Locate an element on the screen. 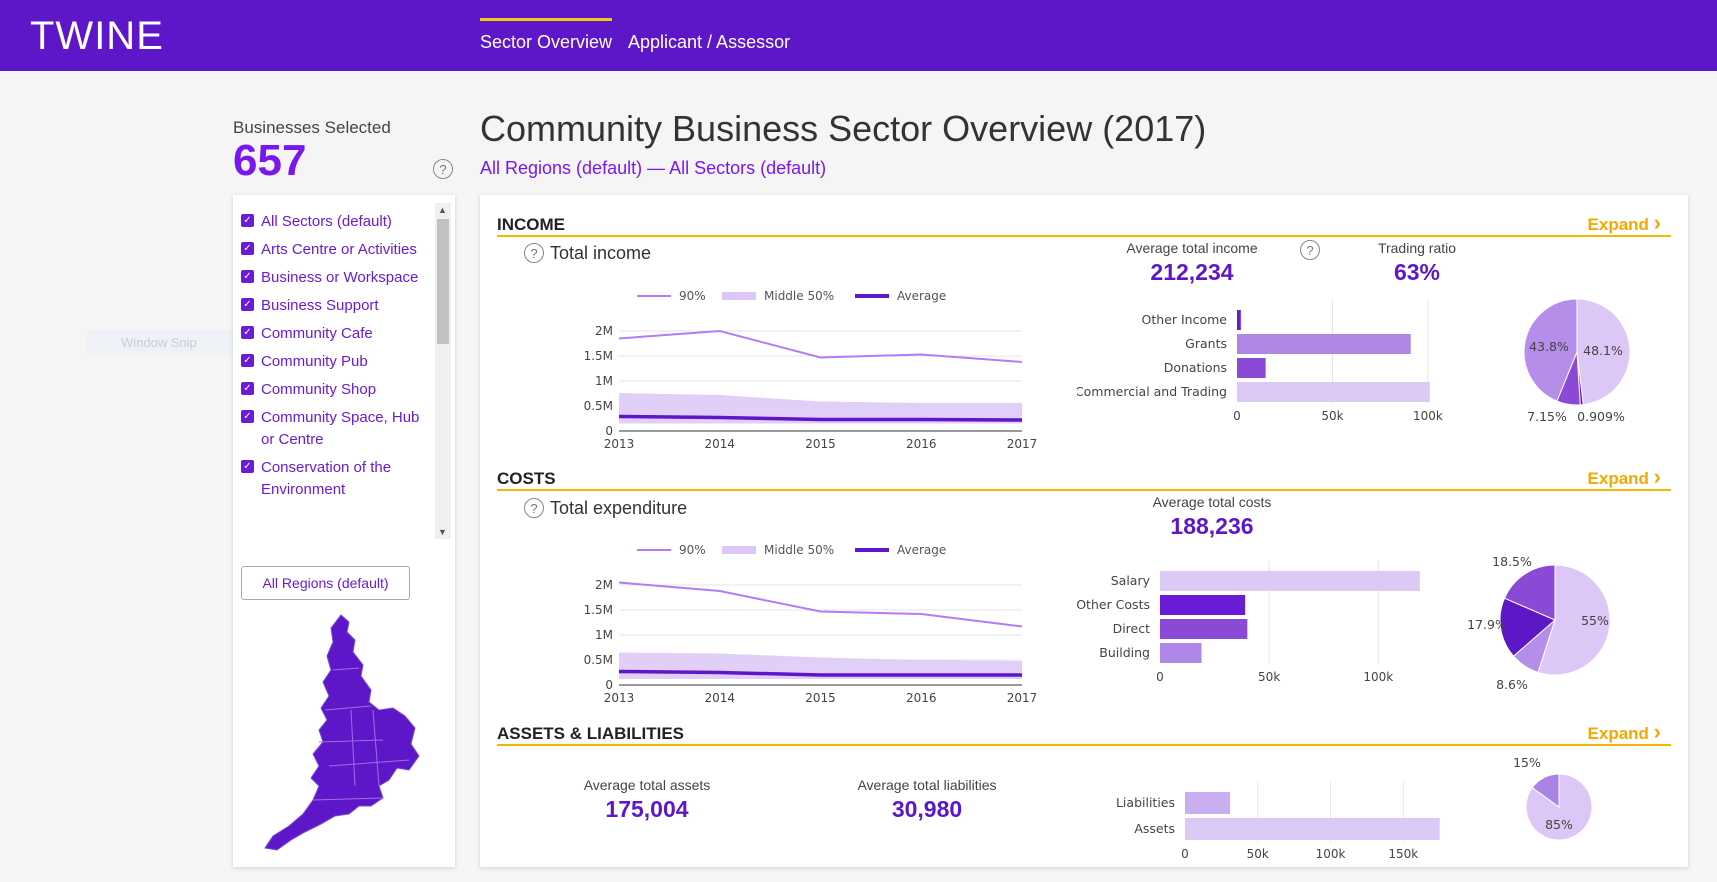 Image resolution: width=1717 pixels, height=882 pixels. category-label: Direct is located at coordinates (1132, 628).